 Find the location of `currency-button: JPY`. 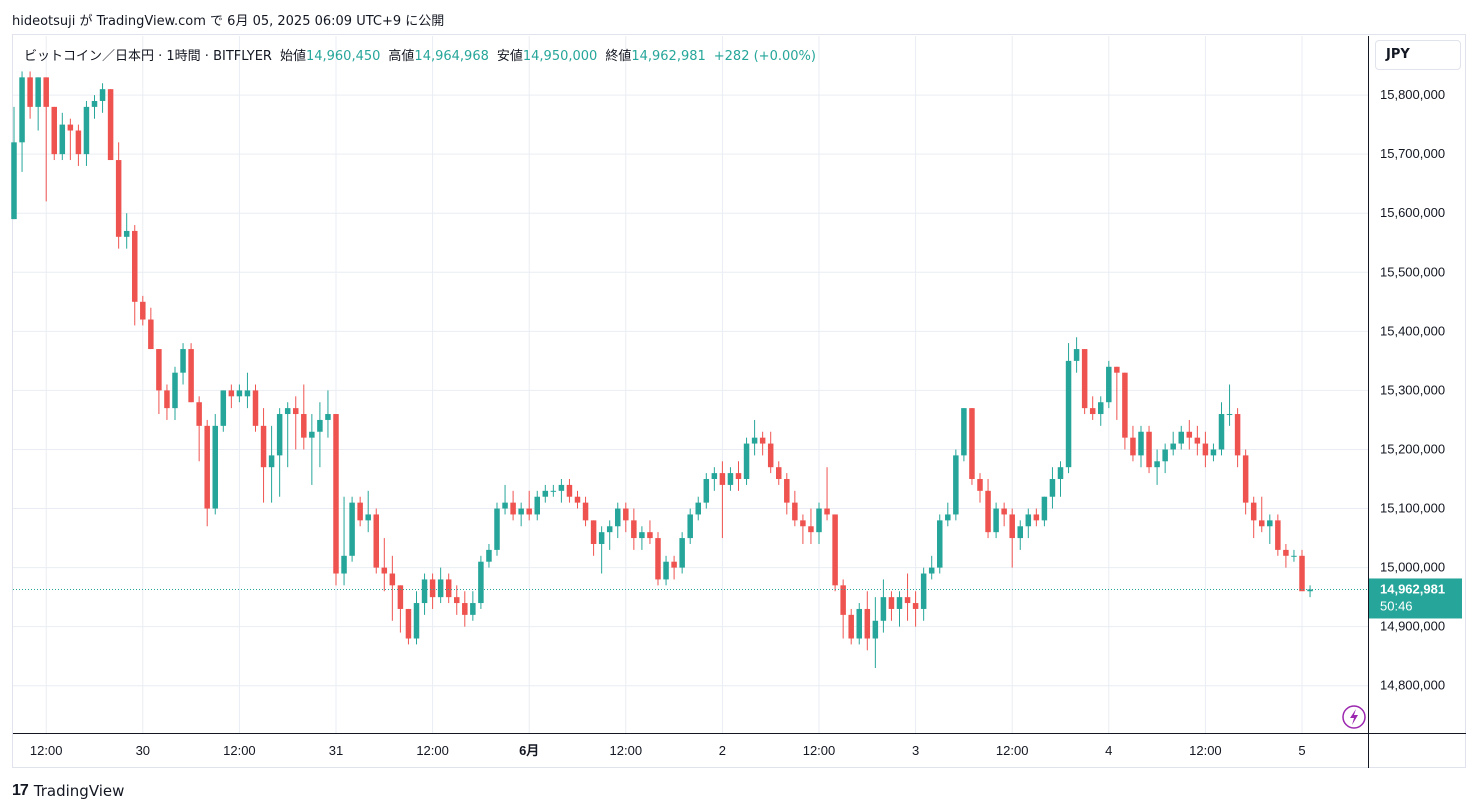

currency-button: JPY is located at coordinates (1418, 55).